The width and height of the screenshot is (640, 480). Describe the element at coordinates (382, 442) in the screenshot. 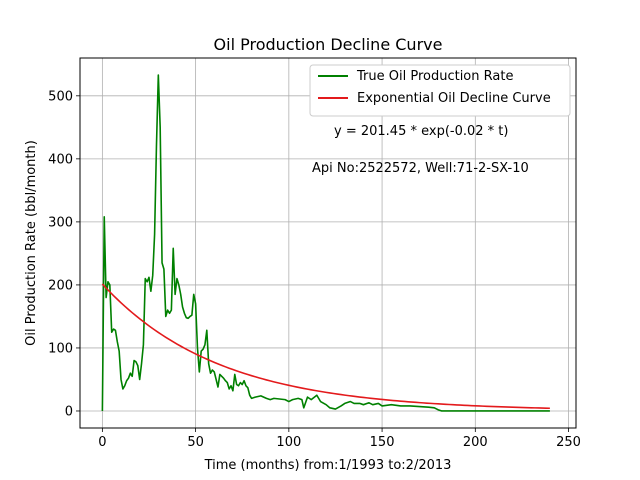

I see `x-tick-label: 150` at that location.